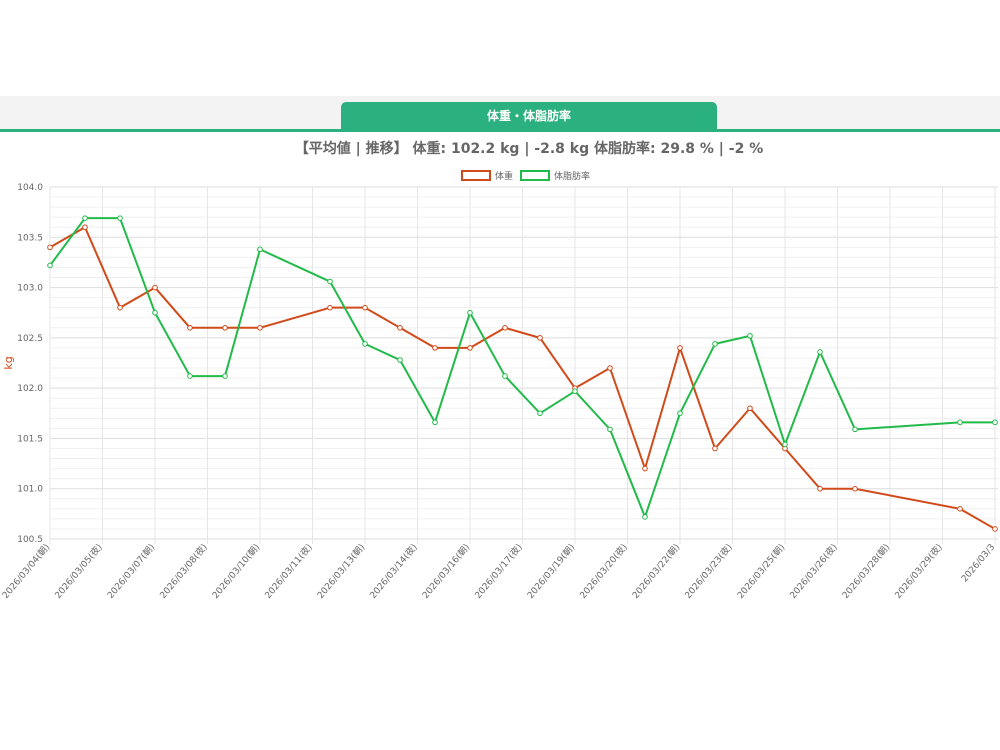  I want to click on x-tick-label: 2026/03/10(朝), so click(236, 571).